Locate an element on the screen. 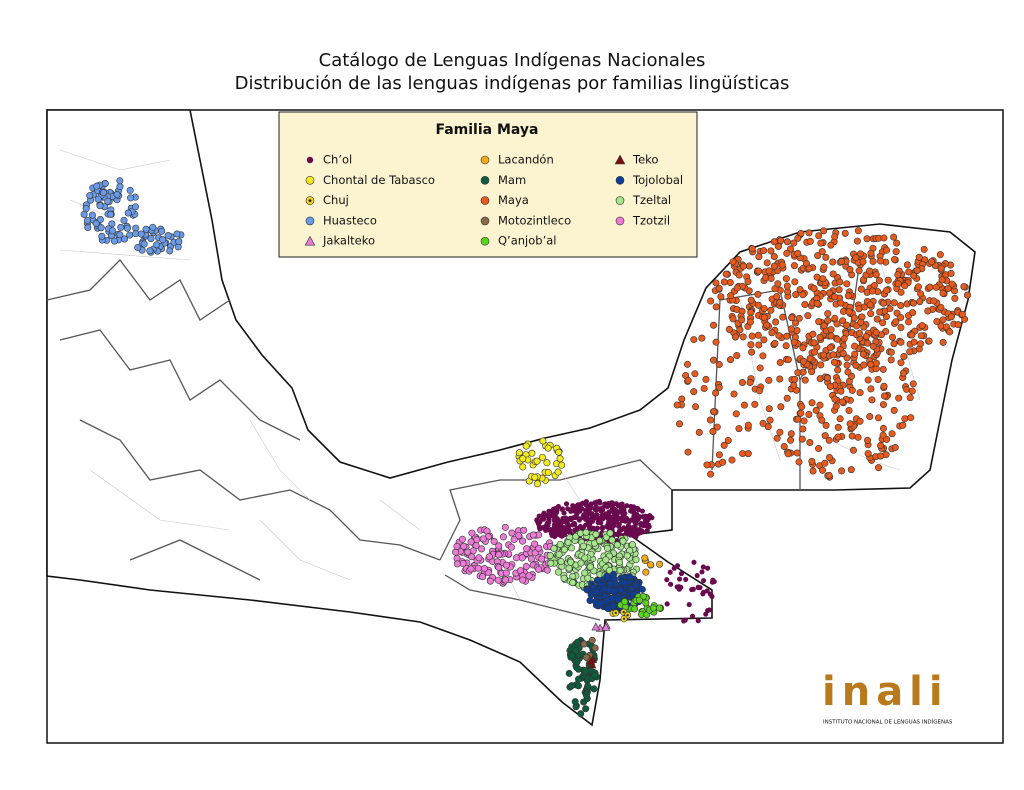  legend-label: Chuj is located at coordinates (336, 200).